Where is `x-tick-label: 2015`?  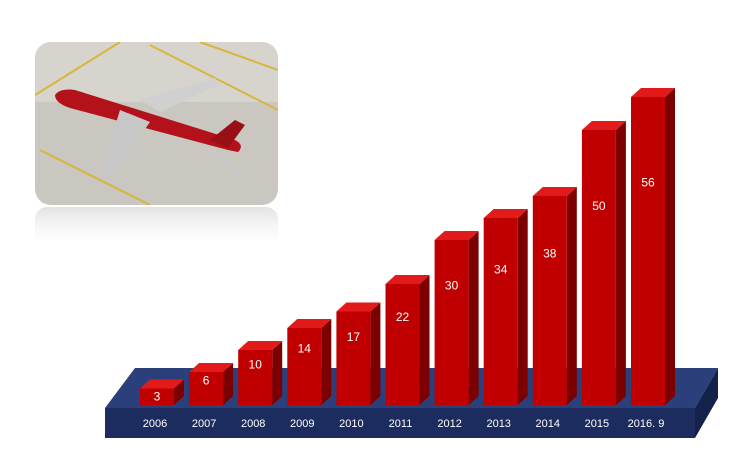
x-tick-label: 2015 is located at coordinates (597, 424).